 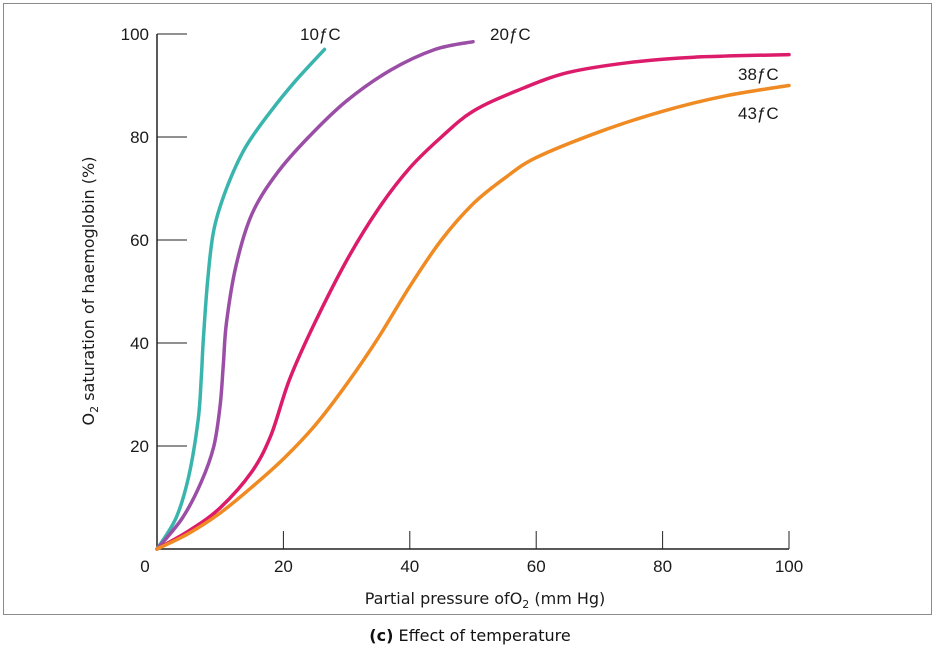 I want to click on caption-text: Effect of temperature, so click(x=482, y=635).